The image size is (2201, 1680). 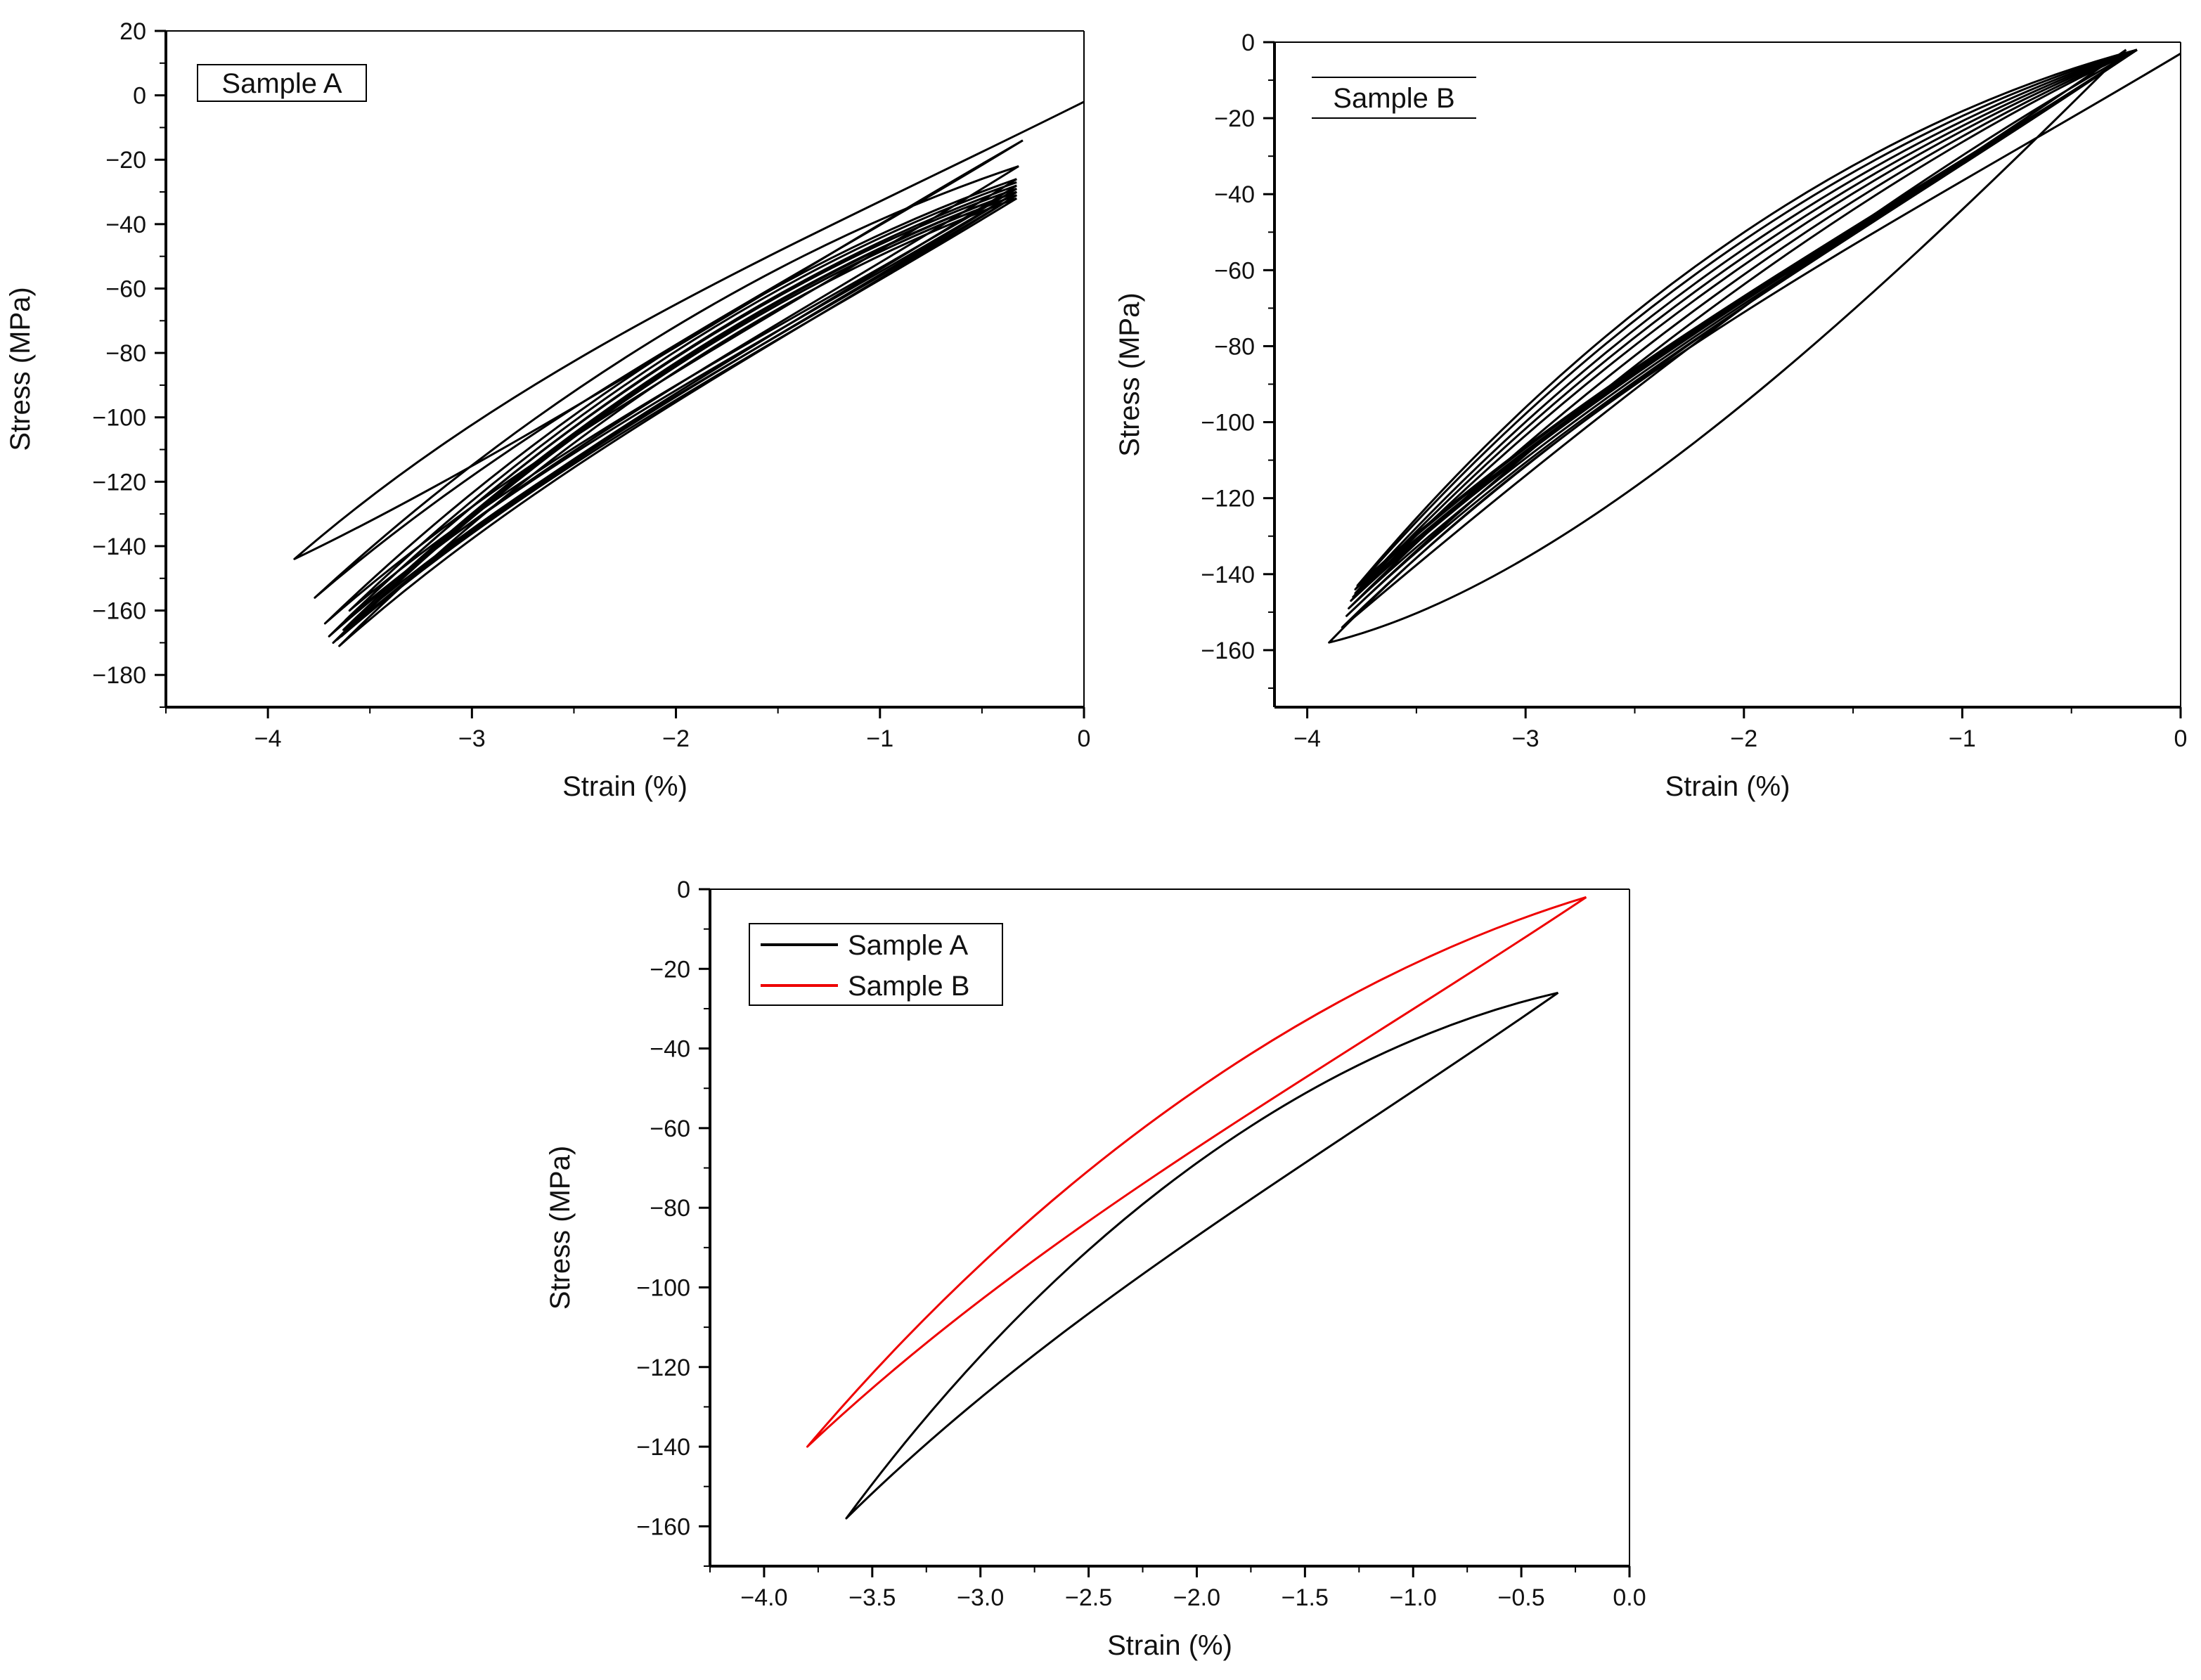 I want to click on y-tick-label: −180, so click(x=119, y=675).